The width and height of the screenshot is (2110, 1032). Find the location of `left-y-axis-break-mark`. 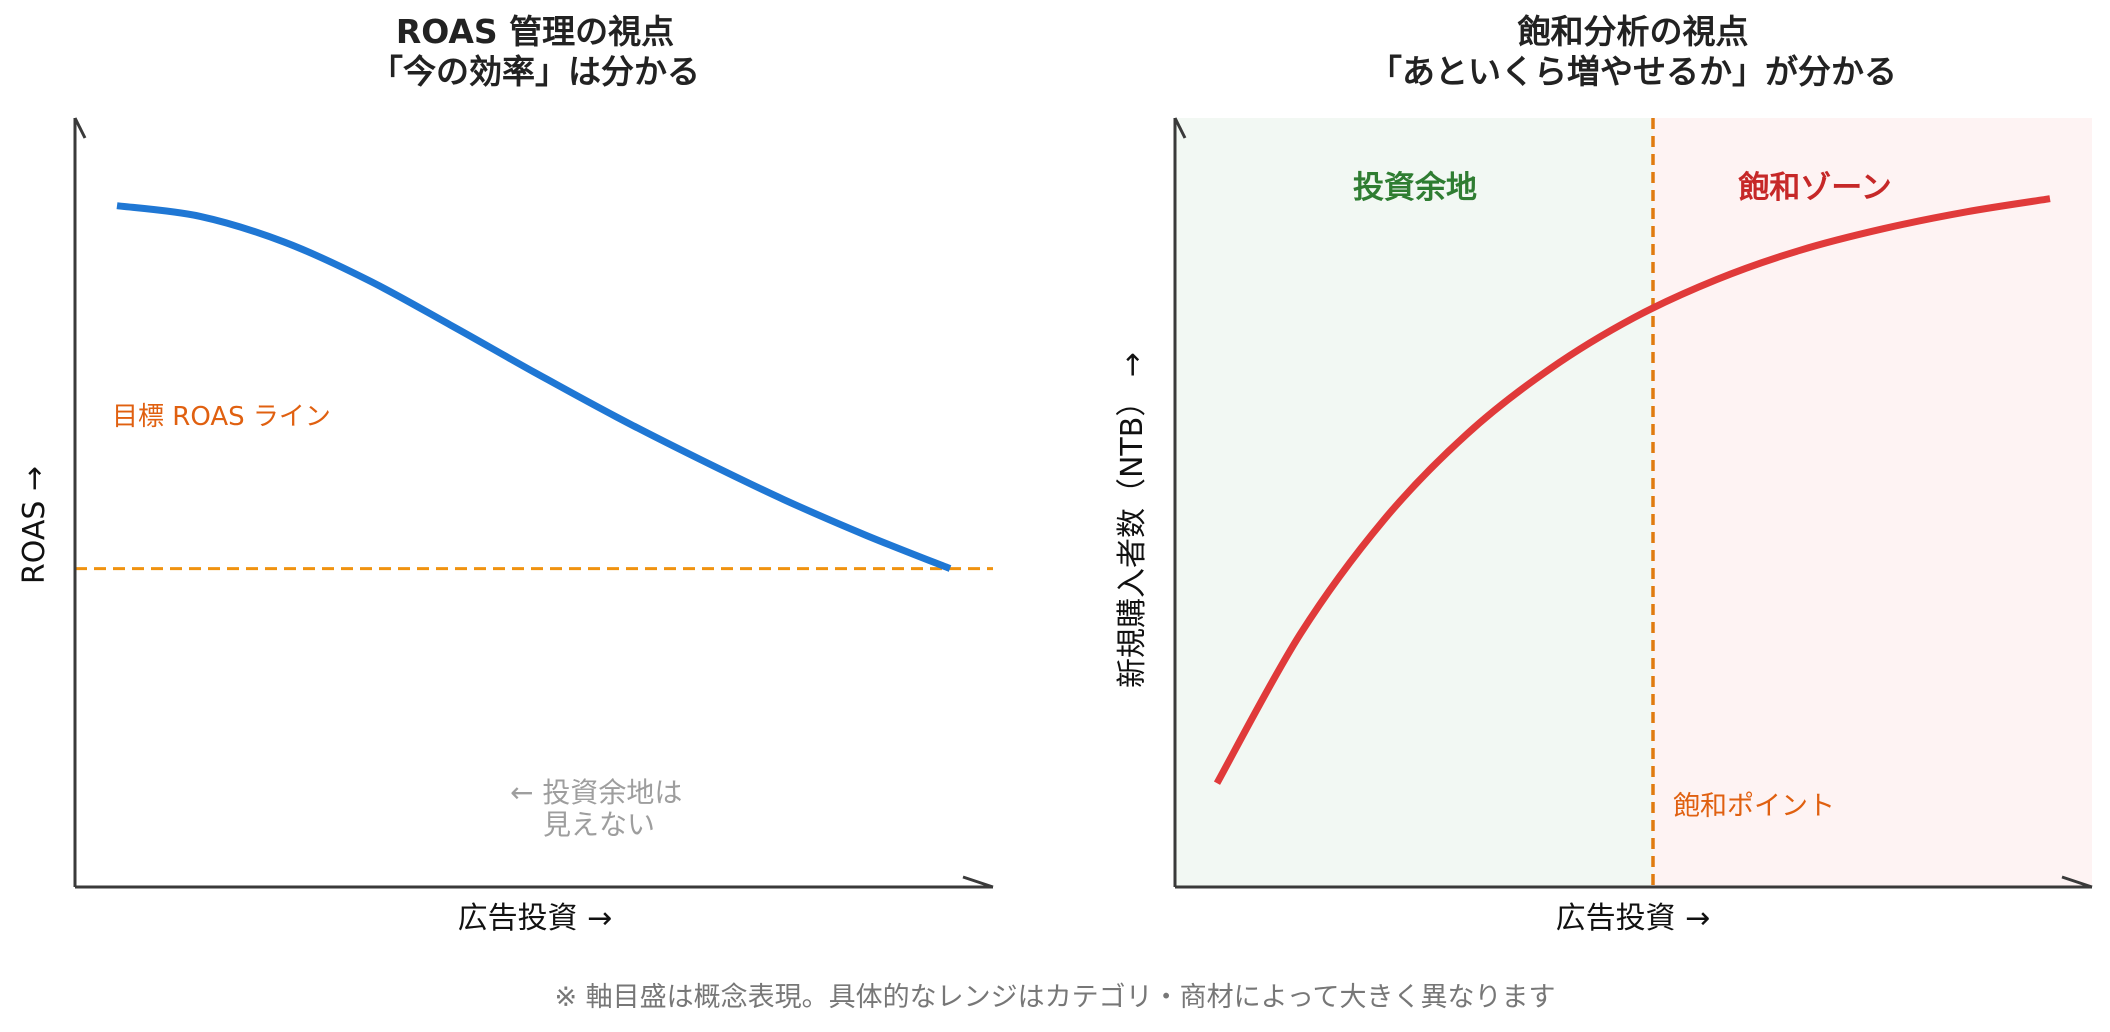

left-y-axis-break-mark is located at coordinates (80, 128).